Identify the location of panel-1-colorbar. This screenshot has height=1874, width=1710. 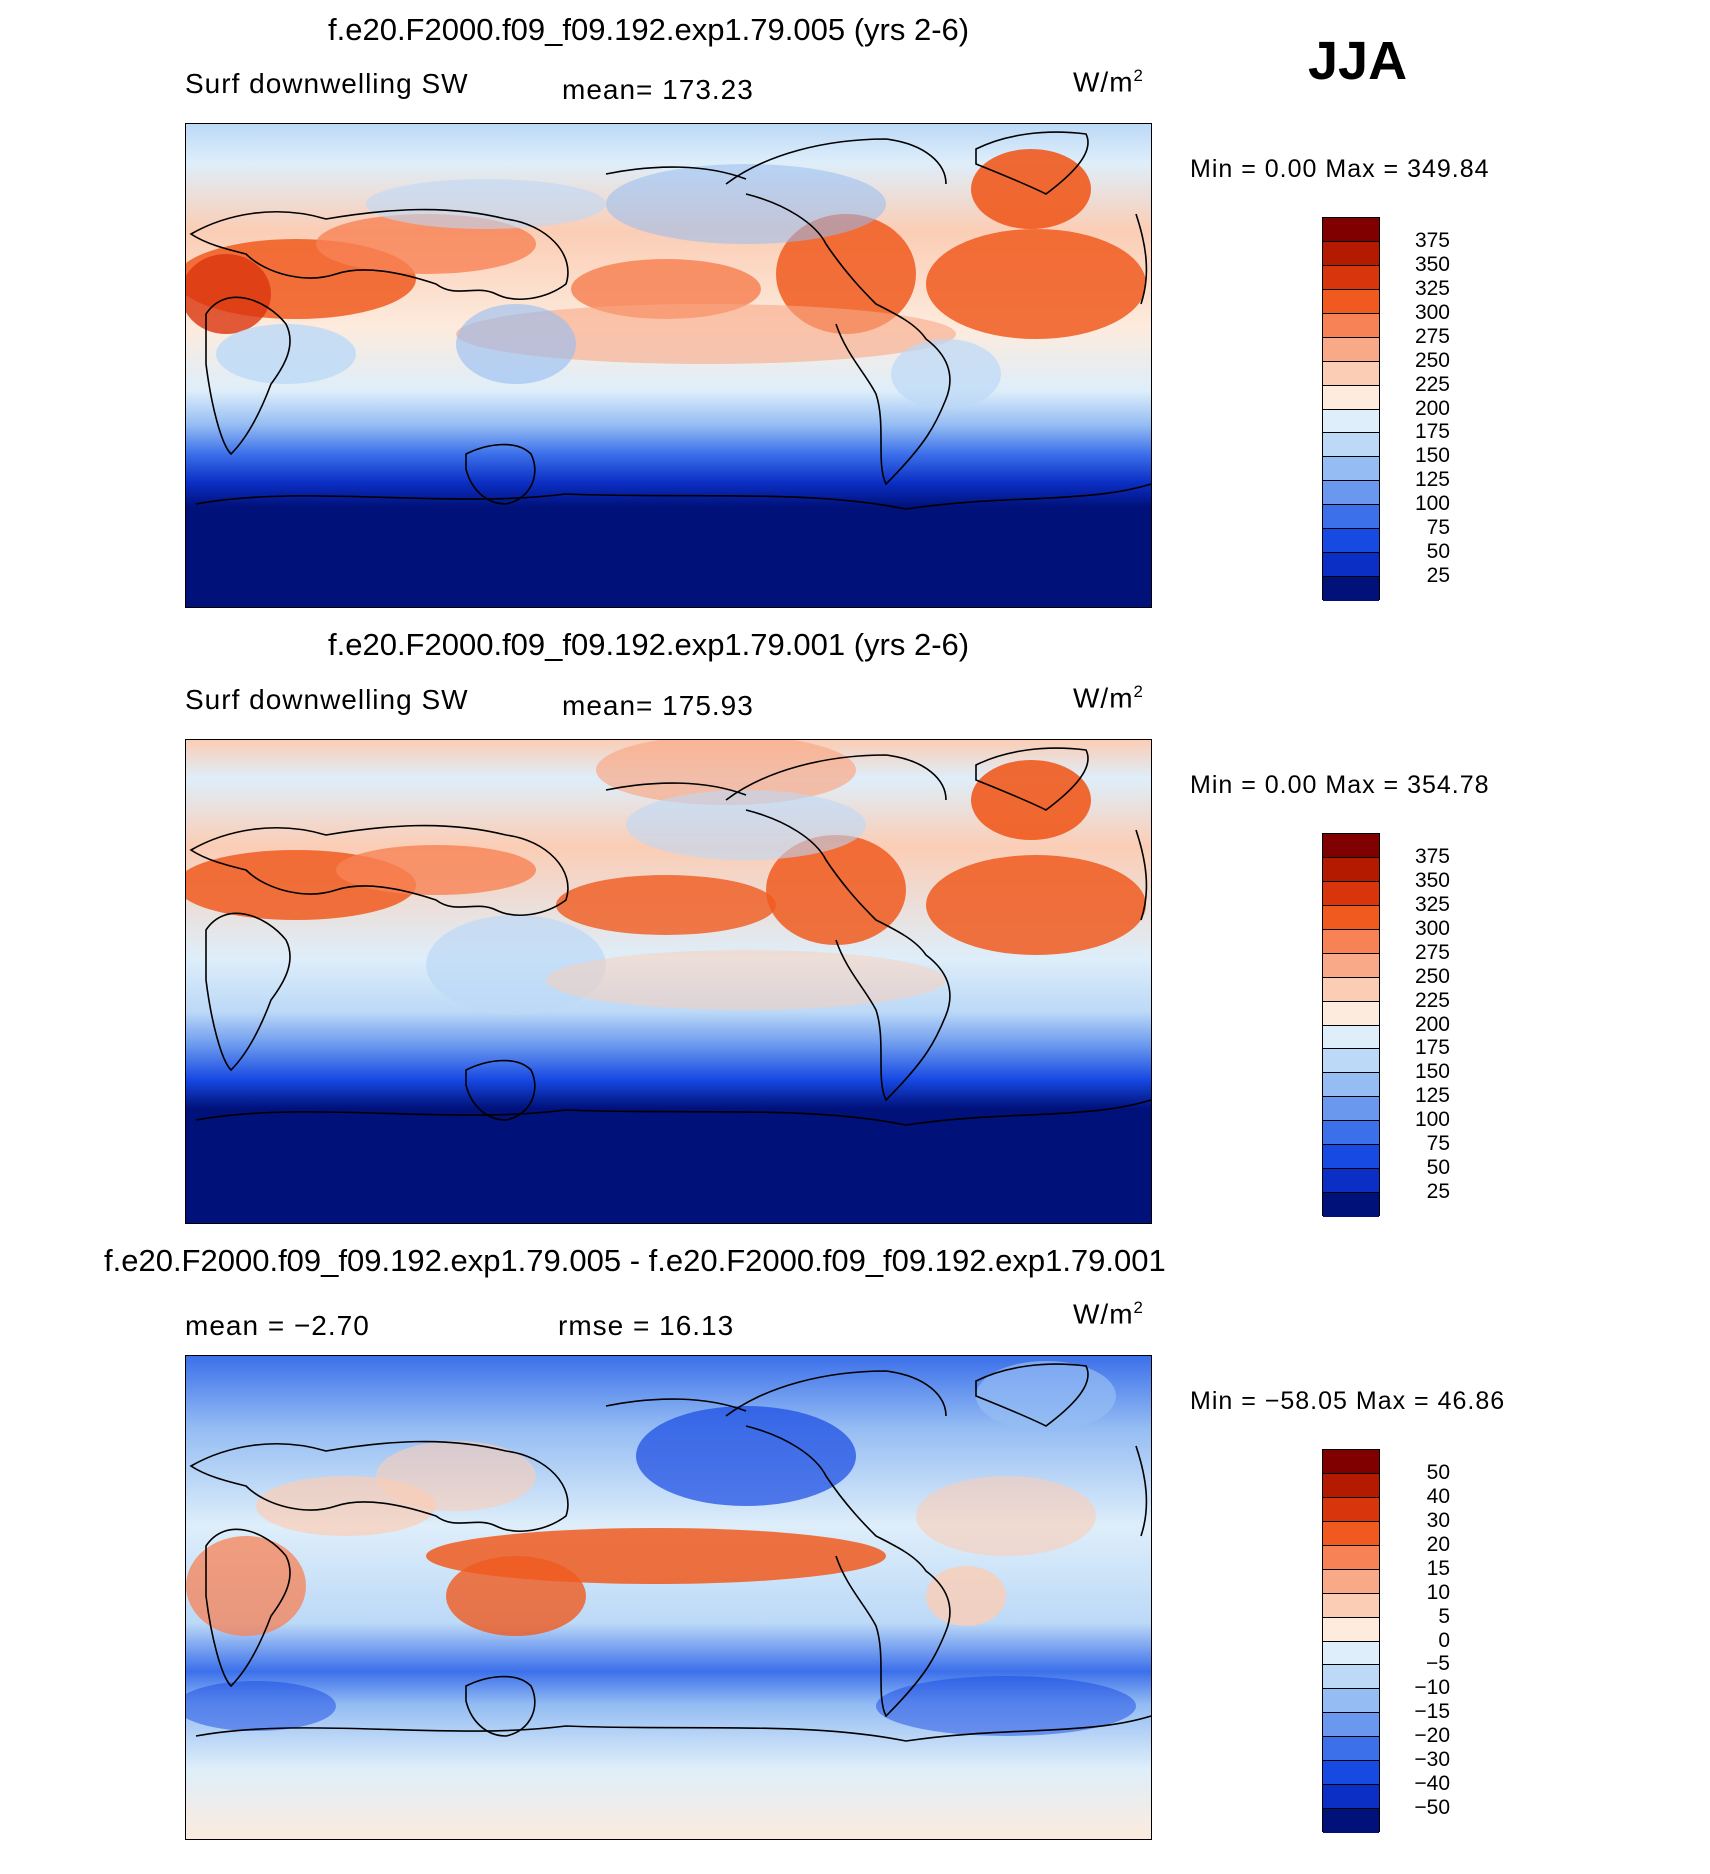
(1351, 409).